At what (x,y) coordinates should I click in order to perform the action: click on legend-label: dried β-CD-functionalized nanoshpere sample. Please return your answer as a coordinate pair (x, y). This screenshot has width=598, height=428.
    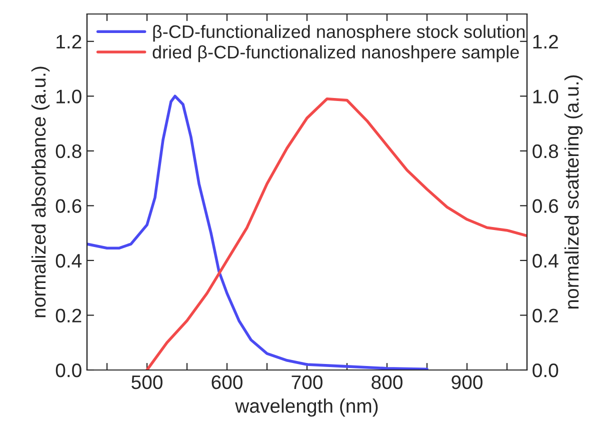
    Looking at the image, I should click on (335, 53).